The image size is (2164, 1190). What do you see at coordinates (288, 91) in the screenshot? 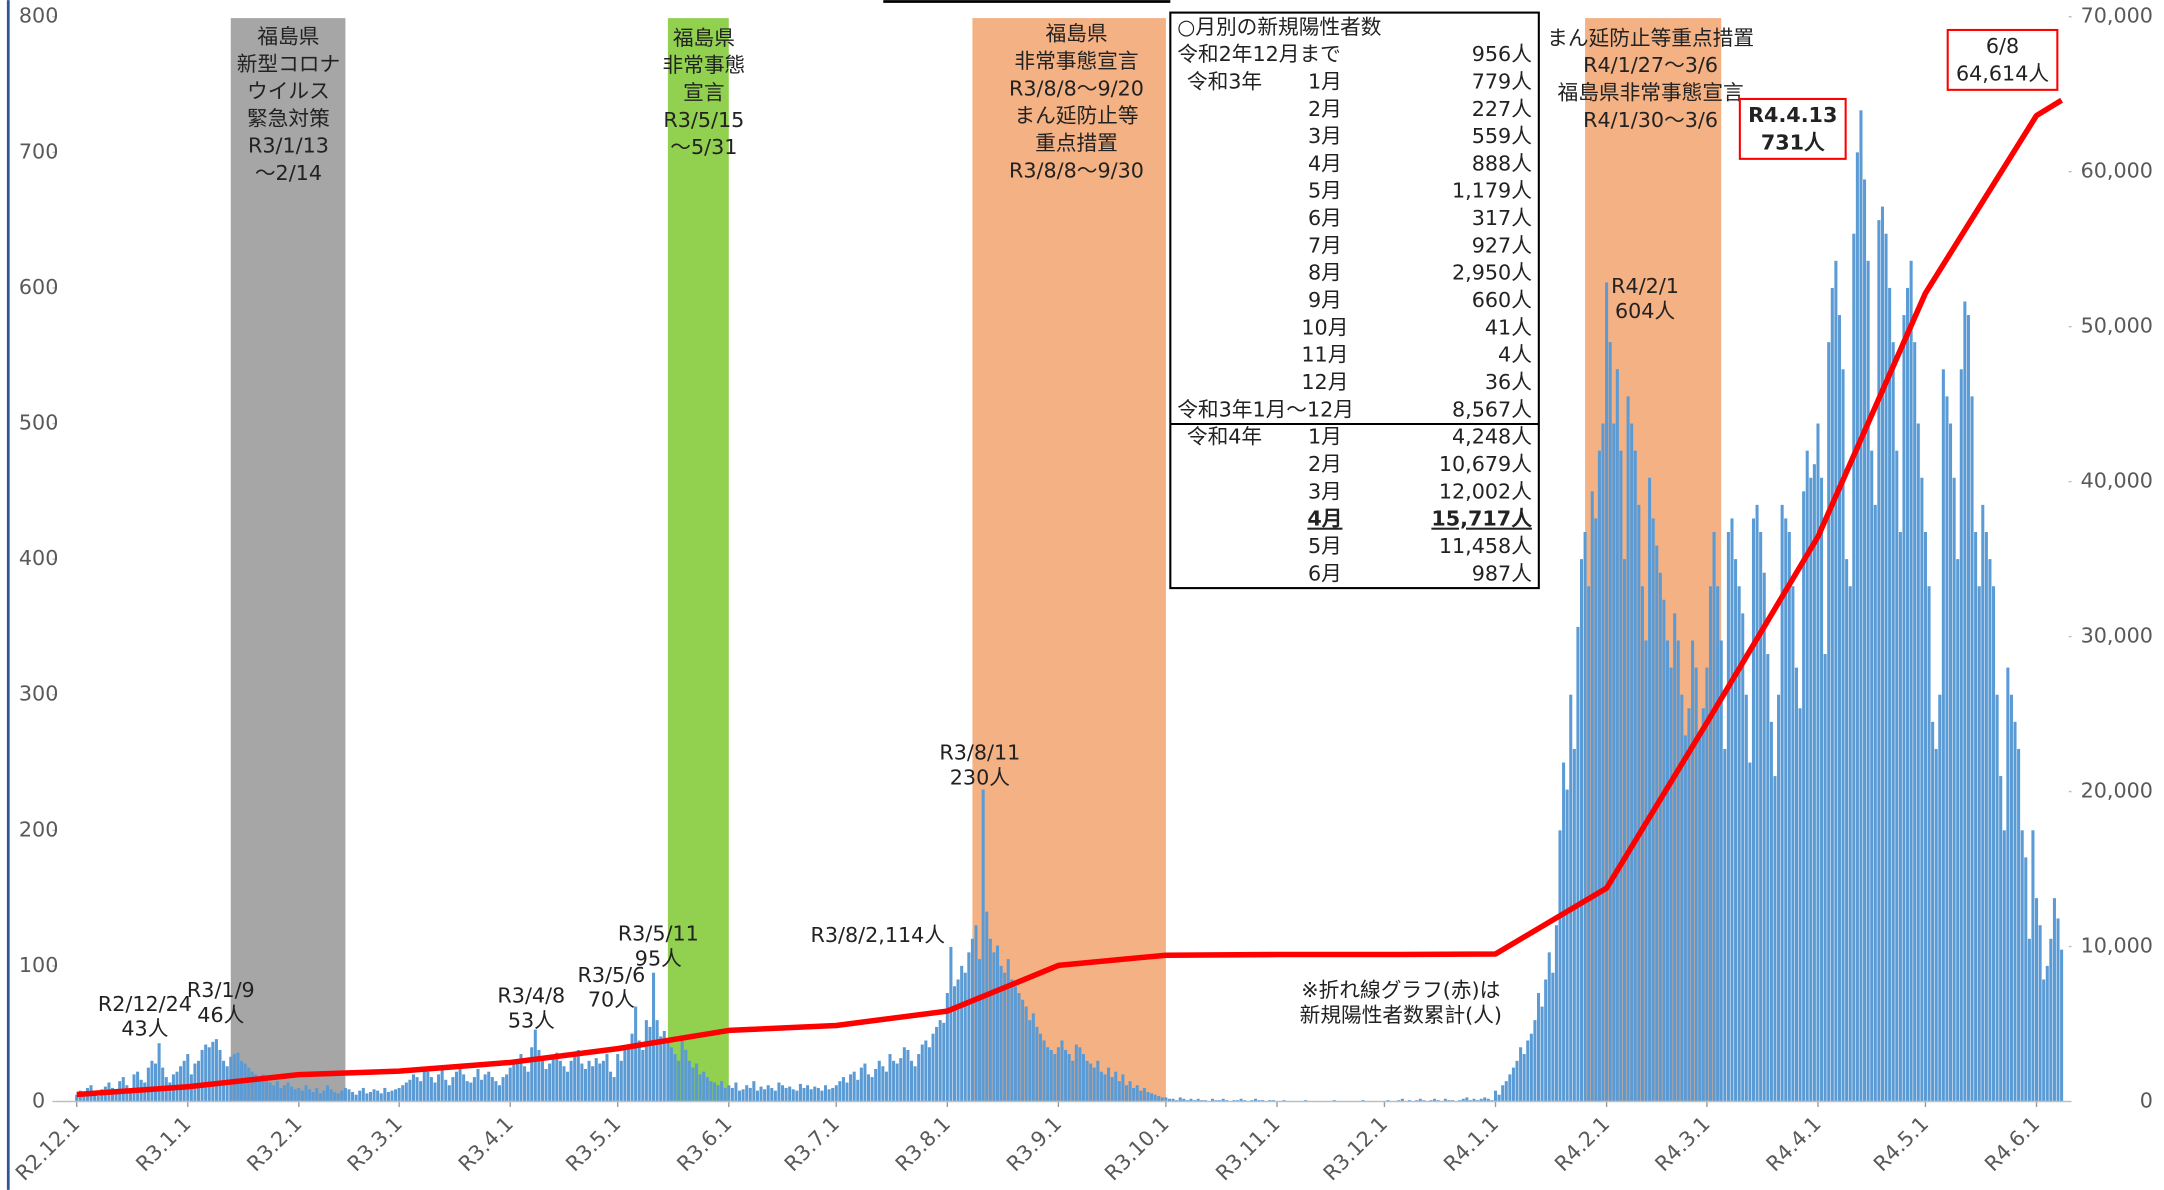
I see `band-label: ウイルス` at bounding box center [288, 91].